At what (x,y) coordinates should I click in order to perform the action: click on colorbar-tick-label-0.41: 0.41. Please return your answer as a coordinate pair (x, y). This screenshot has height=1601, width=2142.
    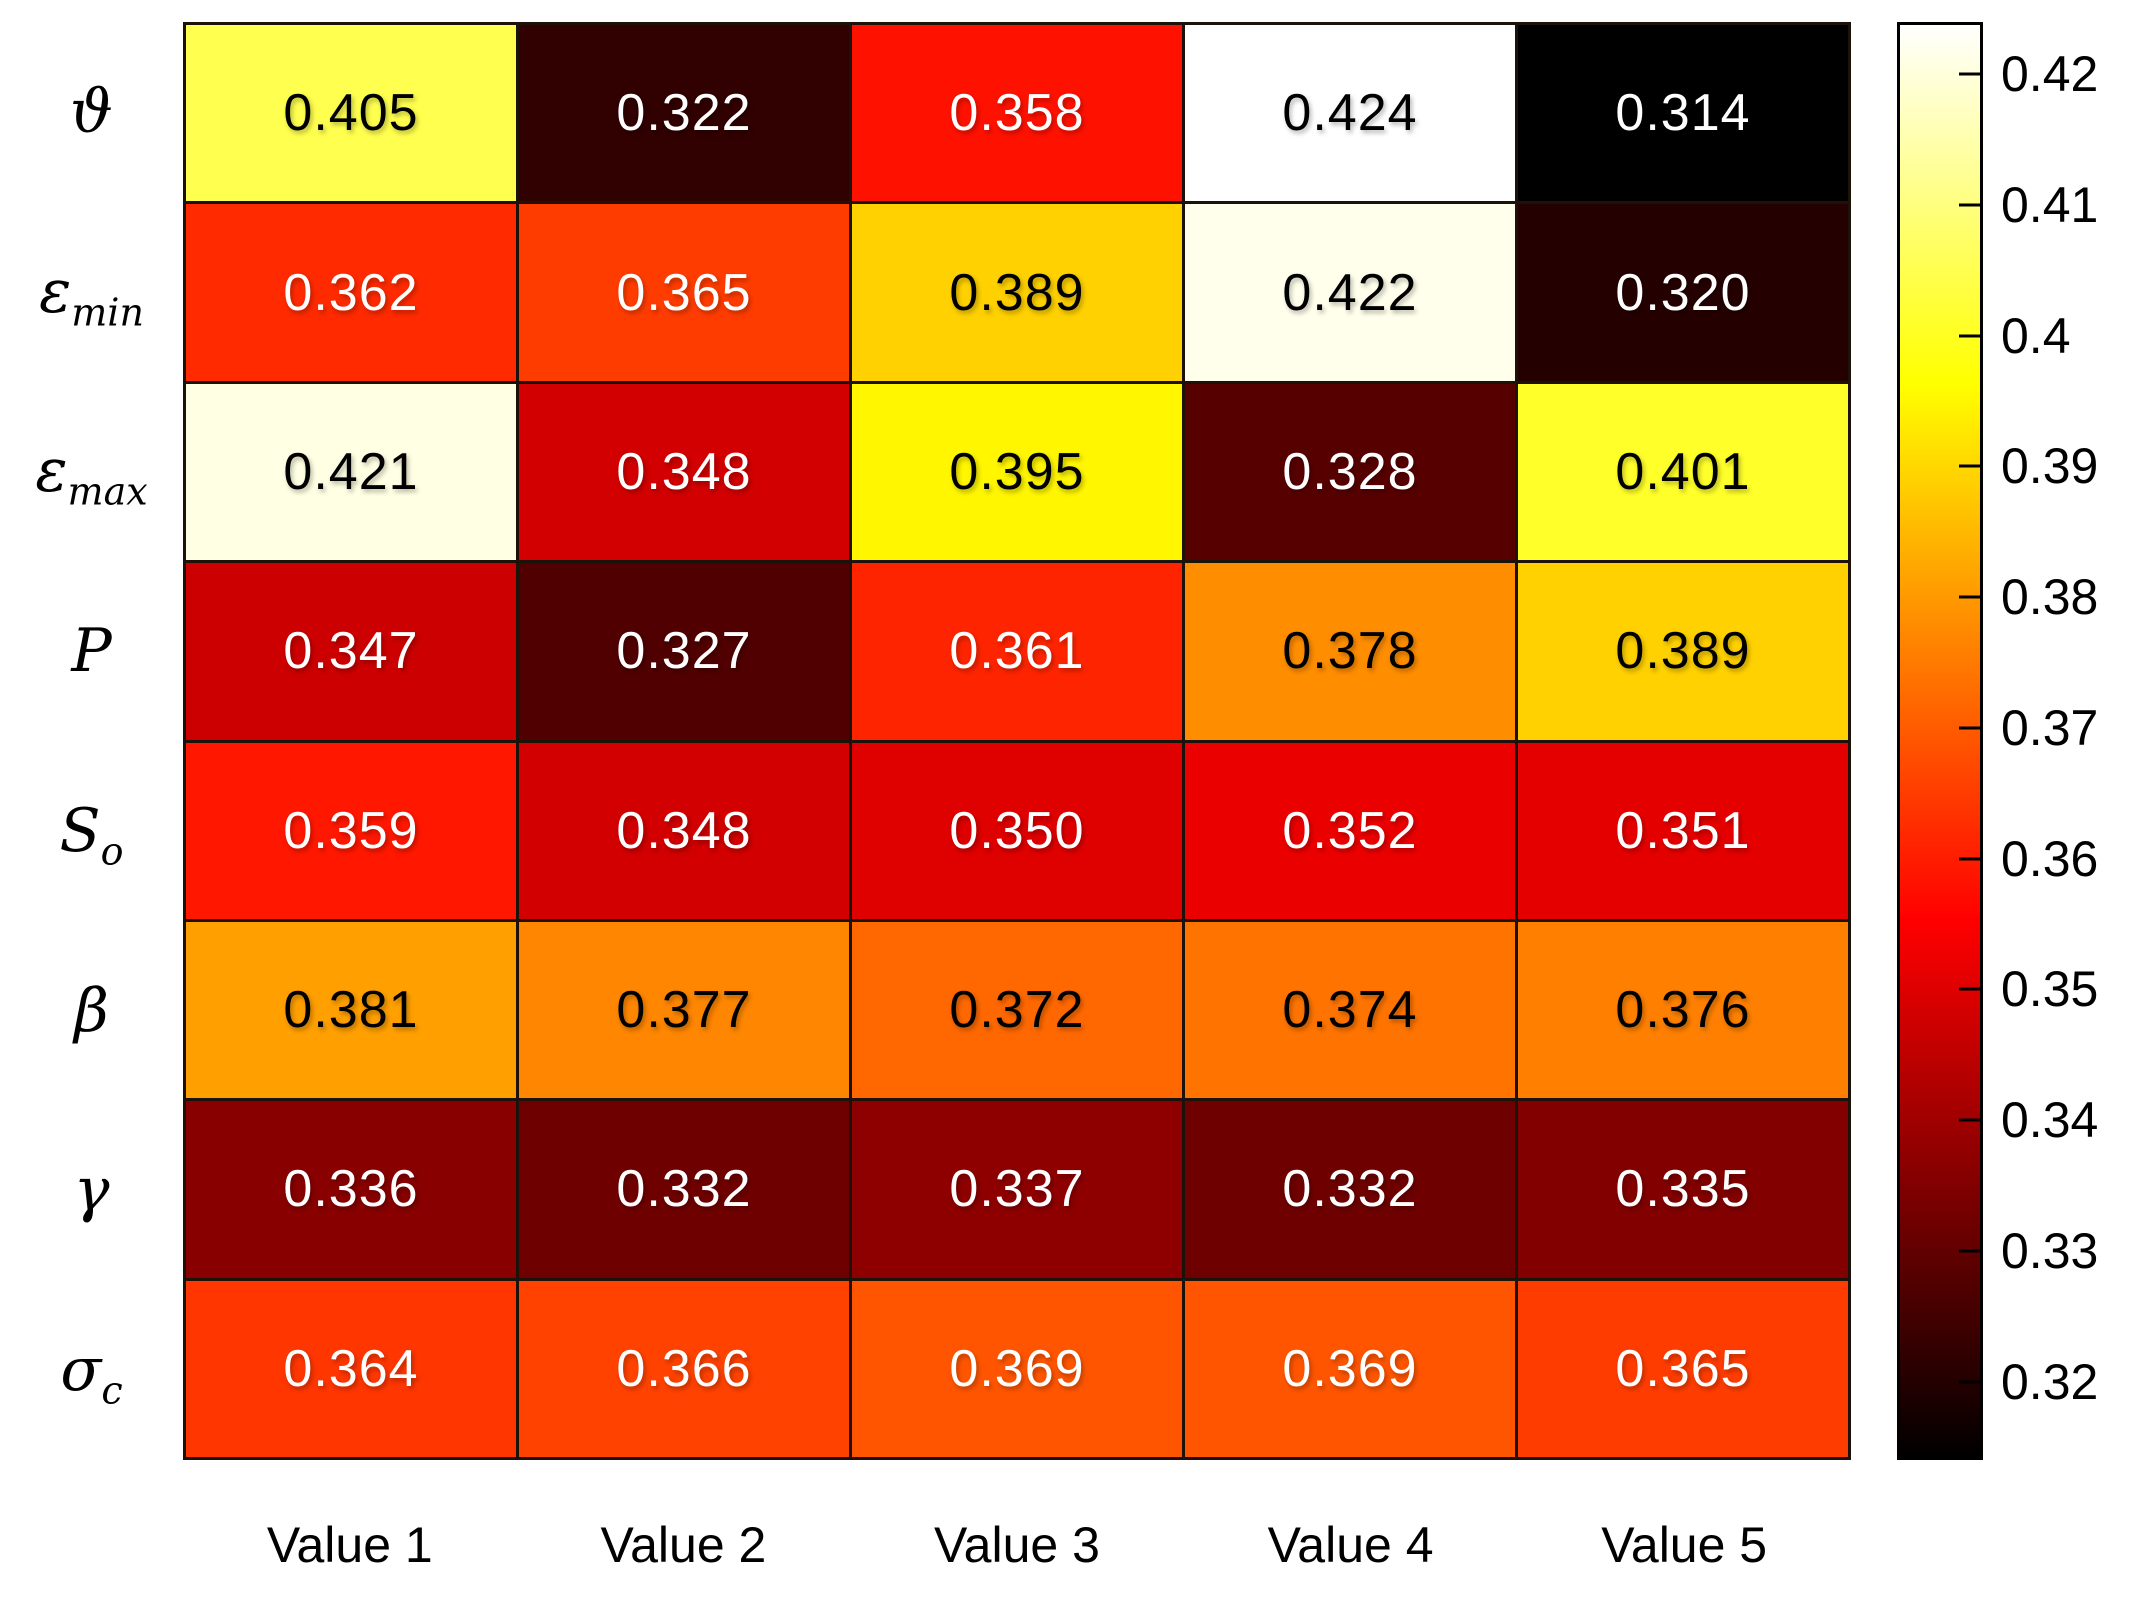
    Looking at the image, I should click on (2050, 205).